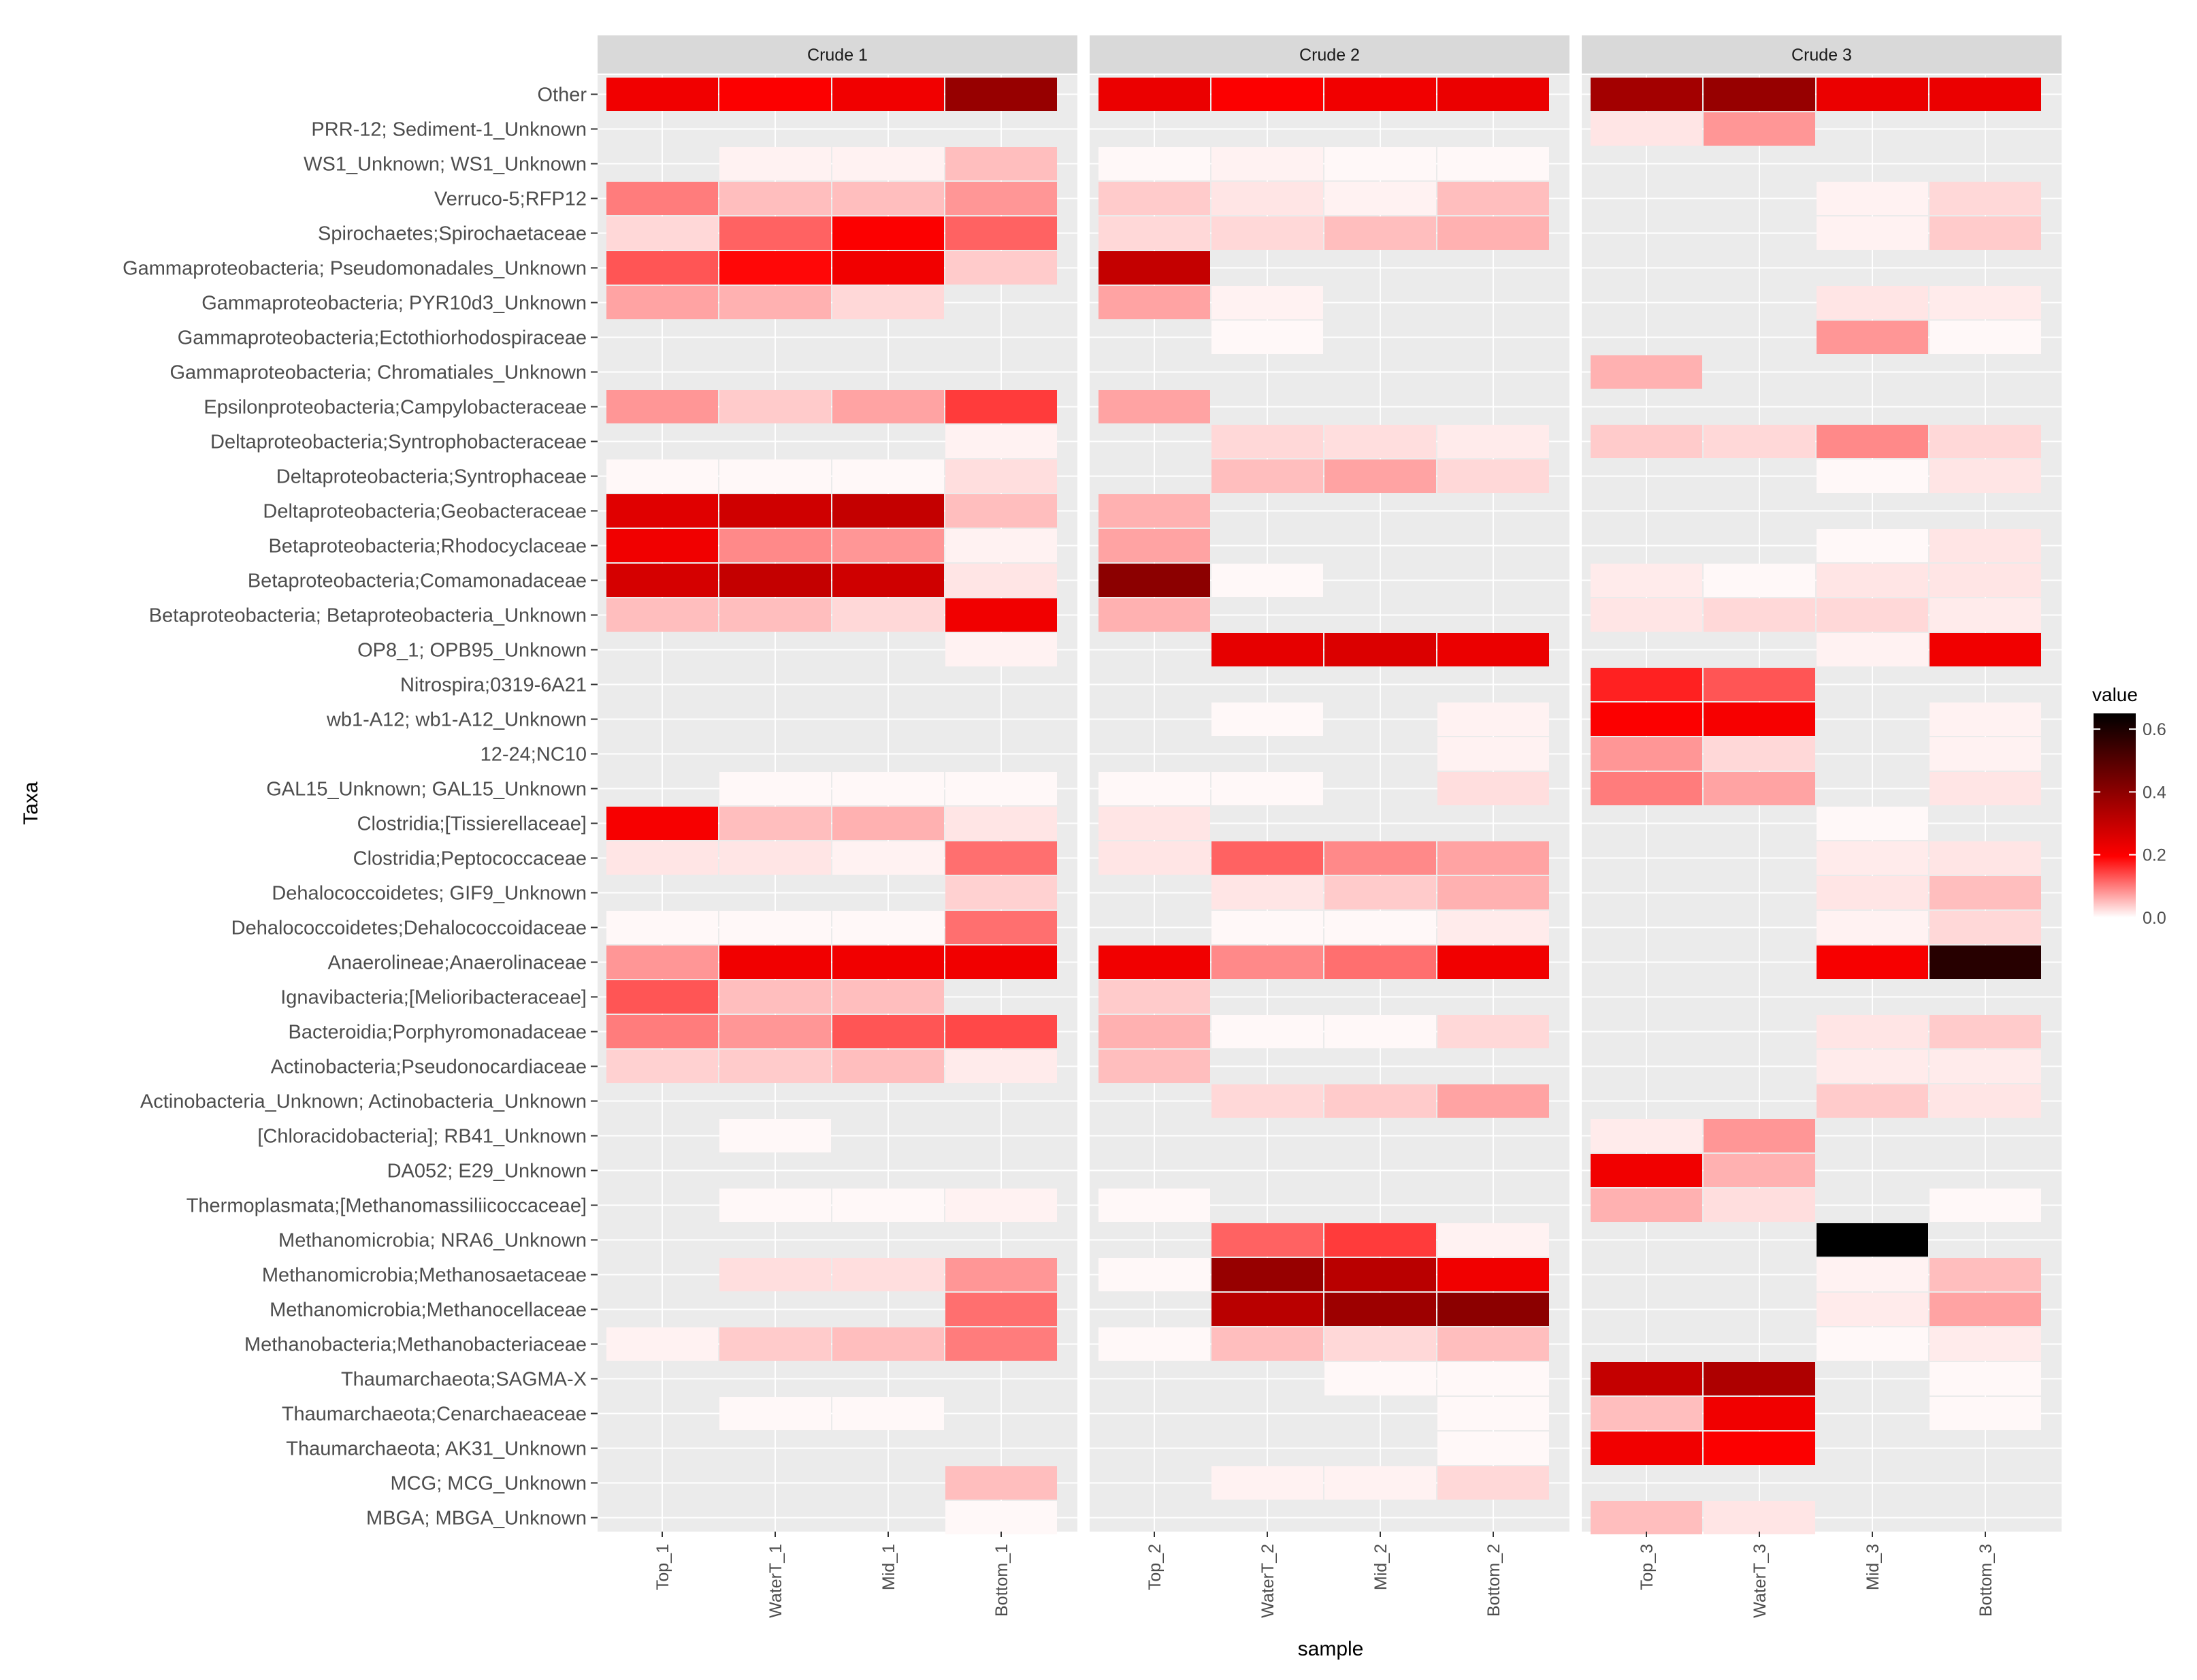 The image size is (2197, 1680). Describe the element at coordinates (434, 998) in the screenshot. I see `taxon-label: Ignavibacteria;[Melioribacteraceae]` at that location.